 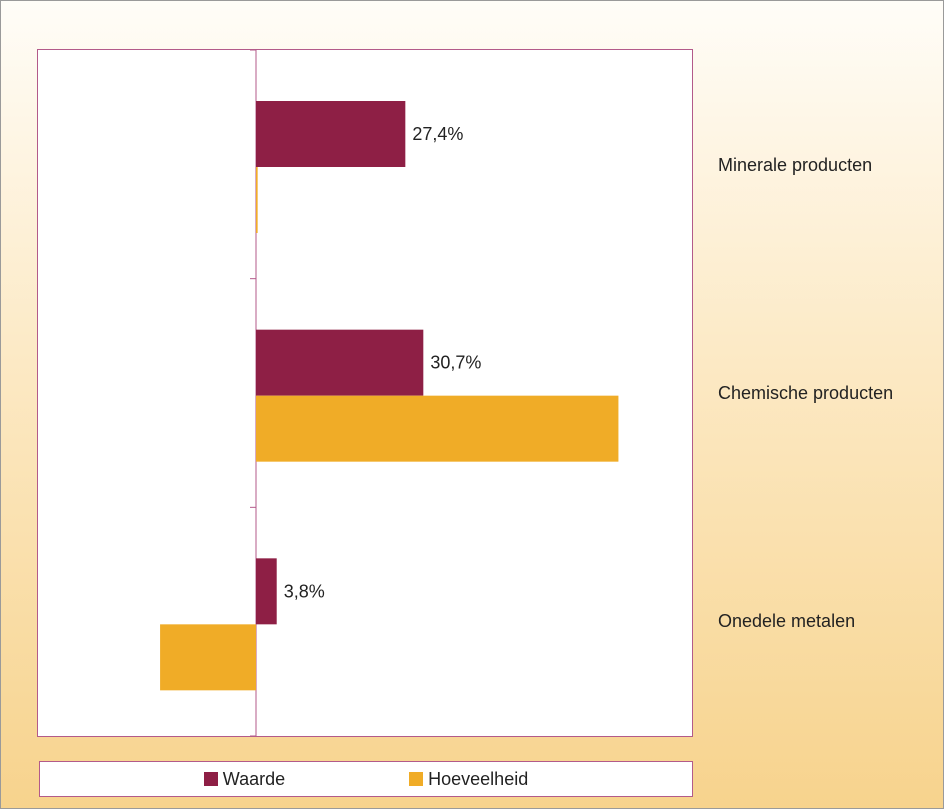 I want to click on legend-label-hoeveelheid: Hoeveelheid, so click(x=478, y=778).